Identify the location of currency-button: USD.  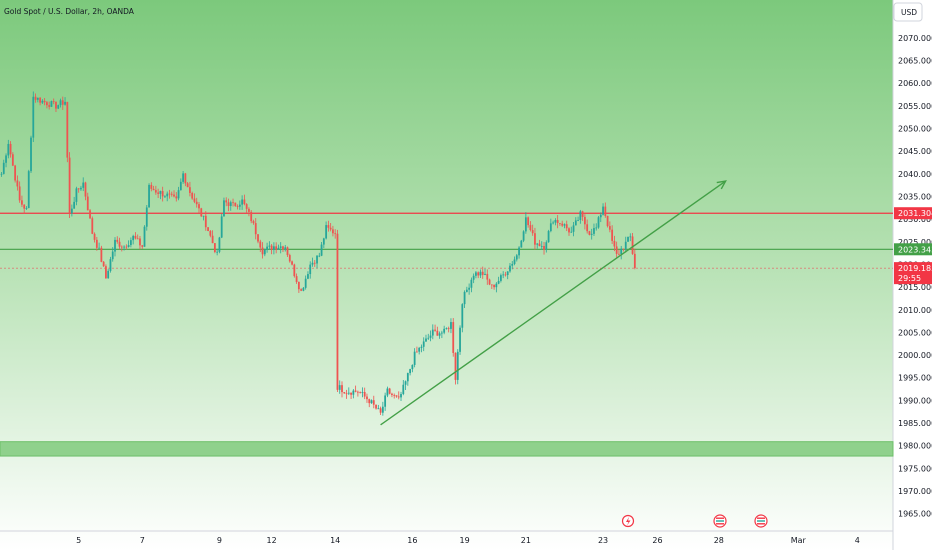
(908, 12).